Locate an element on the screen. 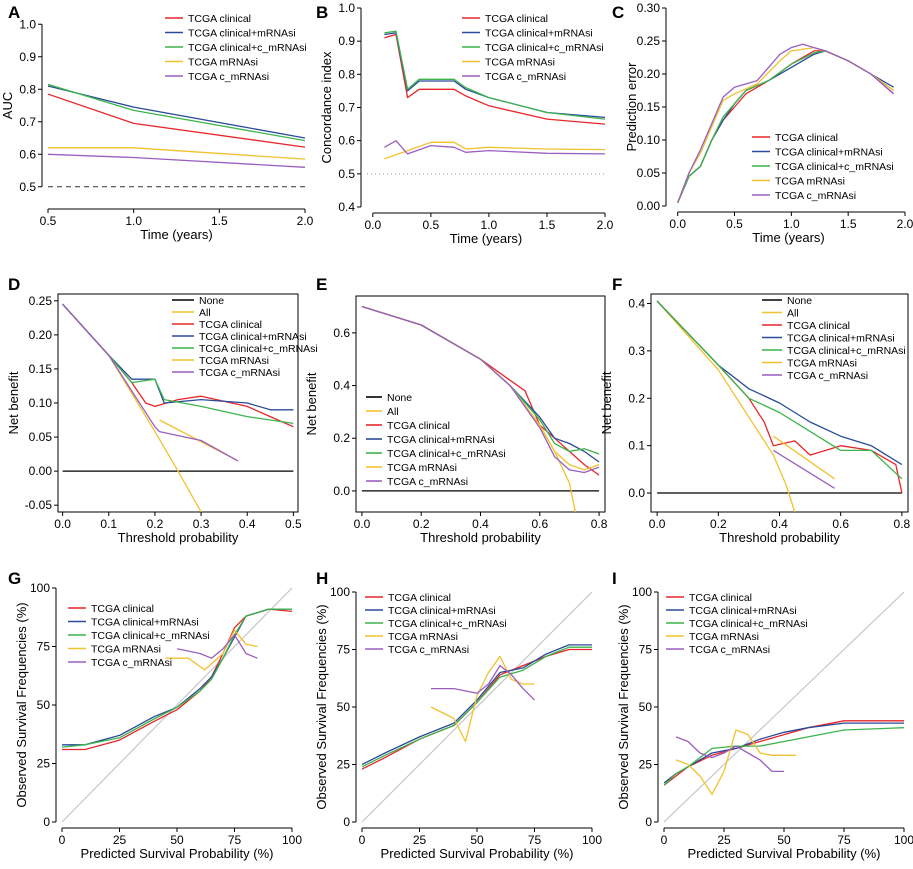 The image size is (913, 869). legend-label: None is located at coordinates (399, 398).